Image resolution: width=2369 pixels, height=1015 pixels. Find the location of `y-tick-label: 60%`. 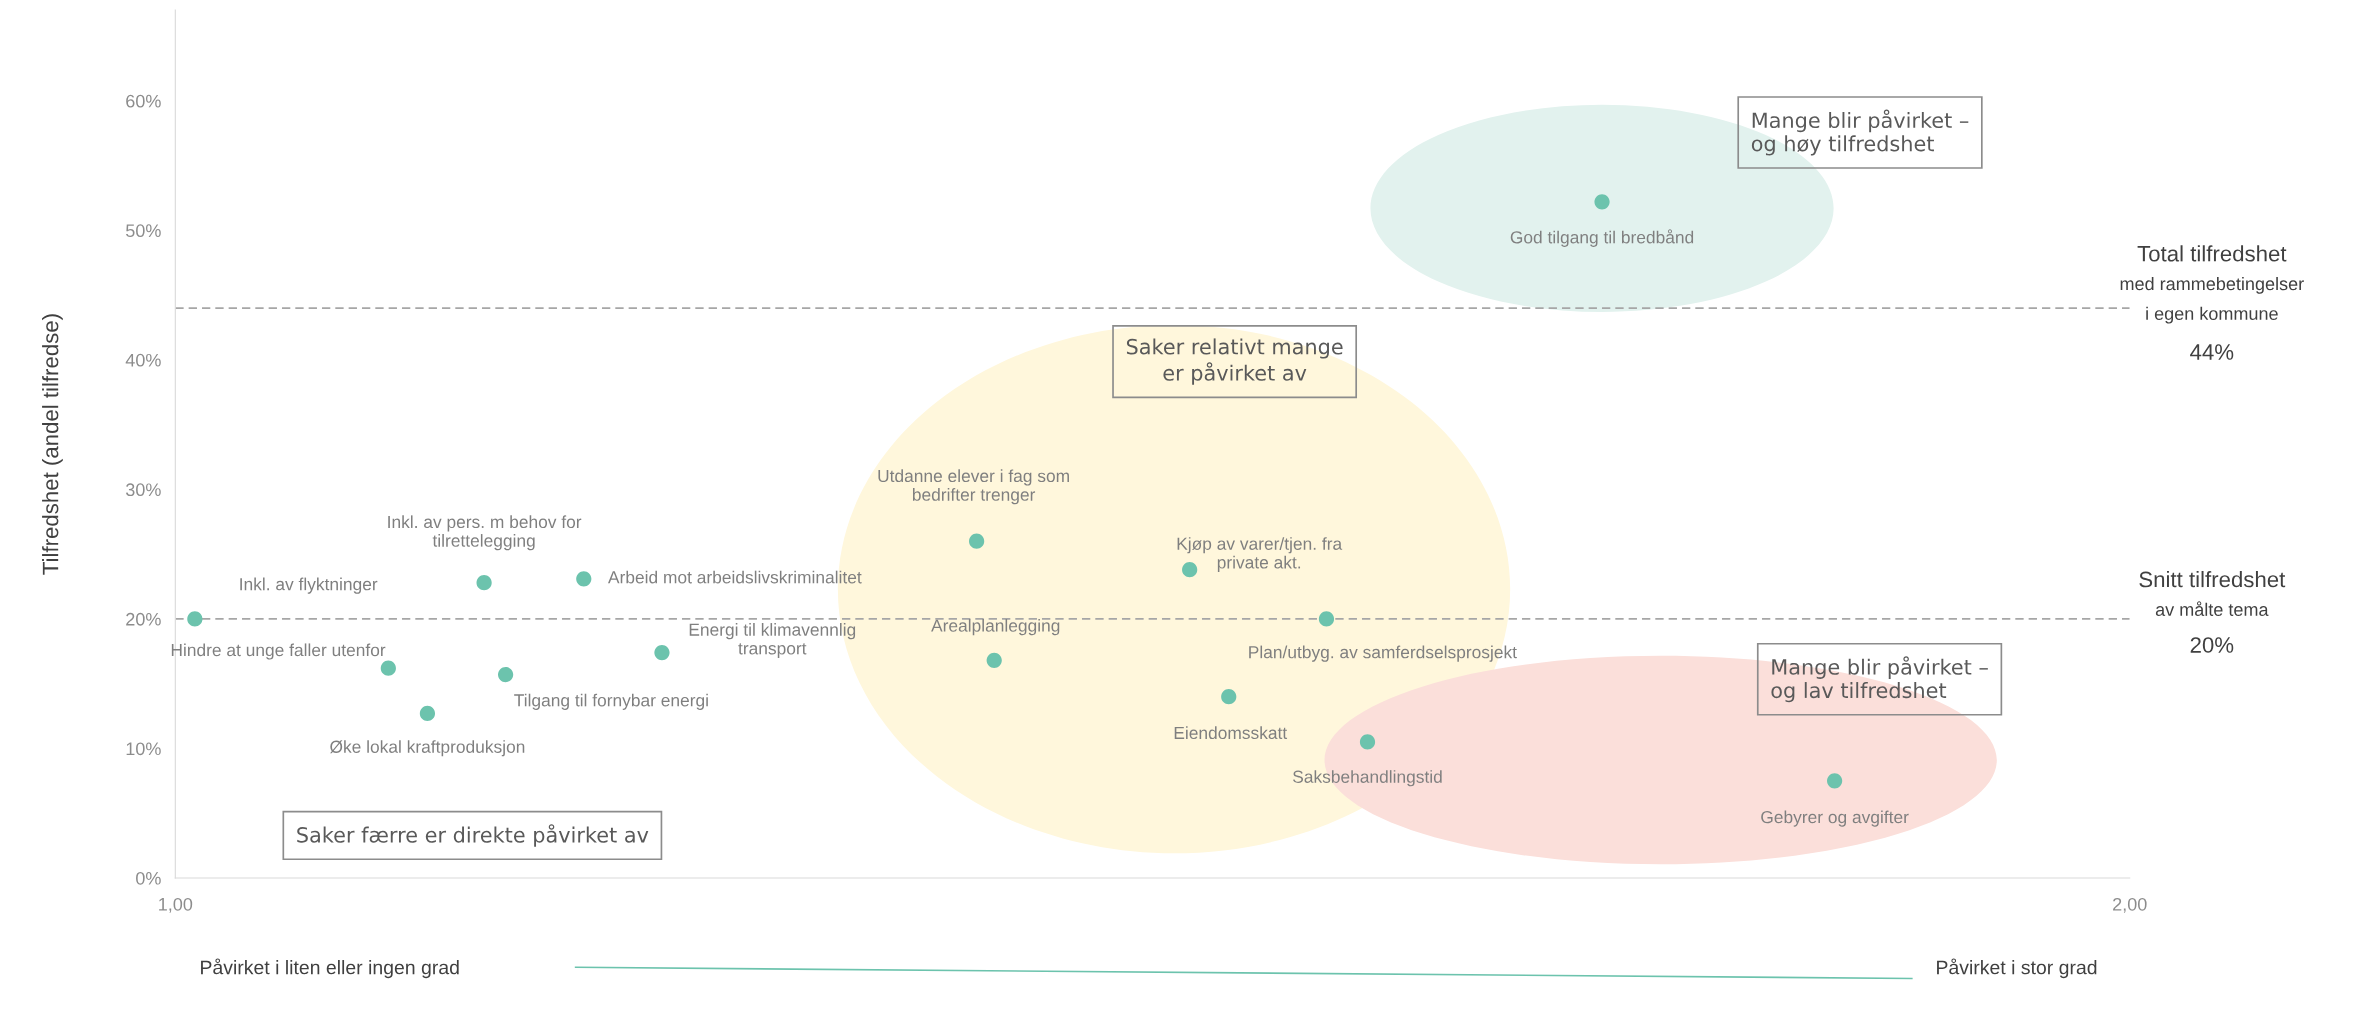

y-tick-label: 60% is located at coordinates (143, 101).